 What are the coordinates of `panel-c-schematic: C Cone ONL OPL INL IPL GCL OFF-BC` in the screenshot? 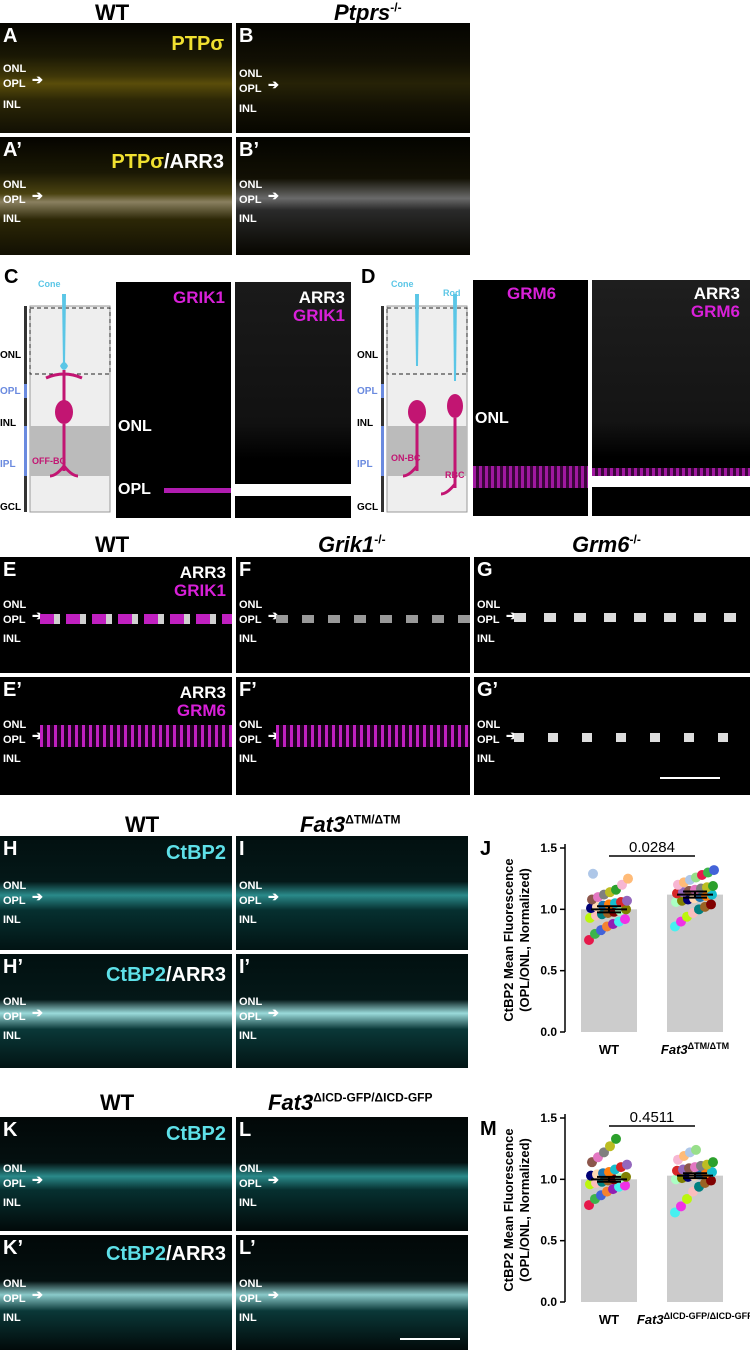 It's located at (56, 395).